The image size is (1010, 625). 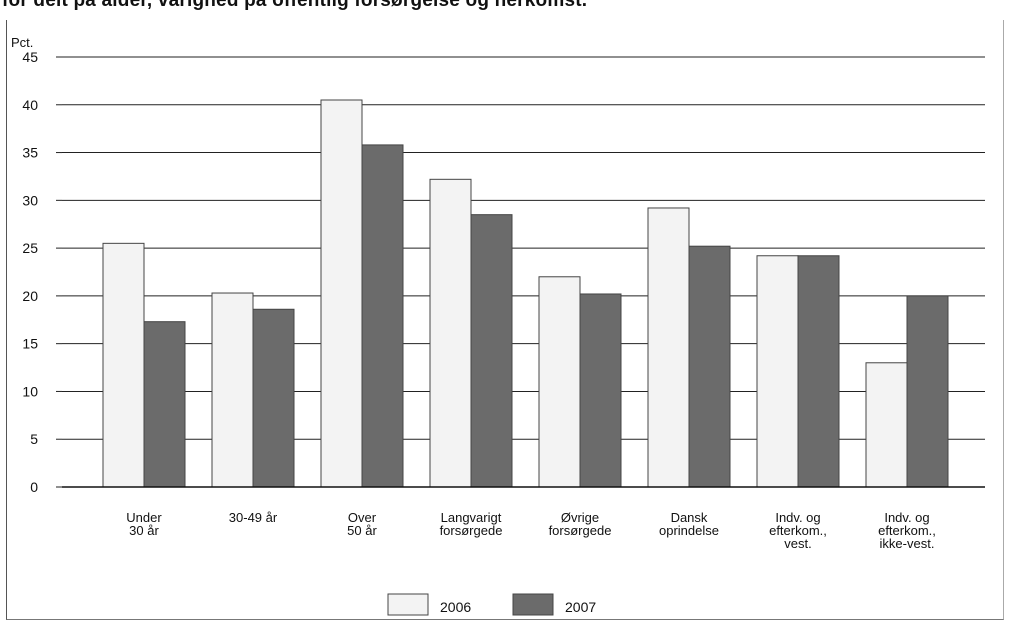 What do you see at coordinates (30, 200) in the screenshot?
I see `y-tick-label: 30` at bounding box center [30, 200].